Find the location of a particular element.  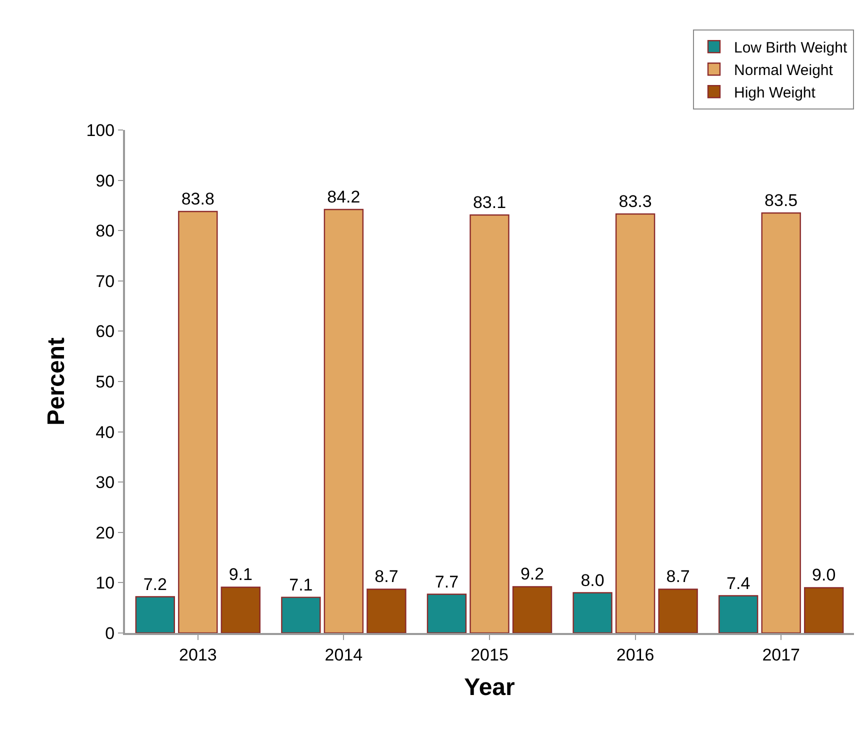

y-tick-label: 60 is located at coordinates (105, 332).